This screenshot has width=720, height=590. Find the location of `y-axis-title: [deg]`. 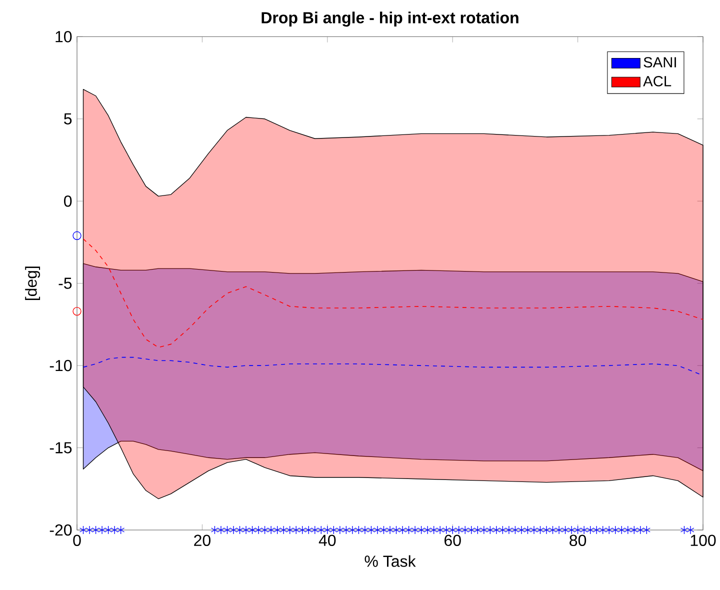

y-axis-title: [deg] is located at coordinates (32, 283).